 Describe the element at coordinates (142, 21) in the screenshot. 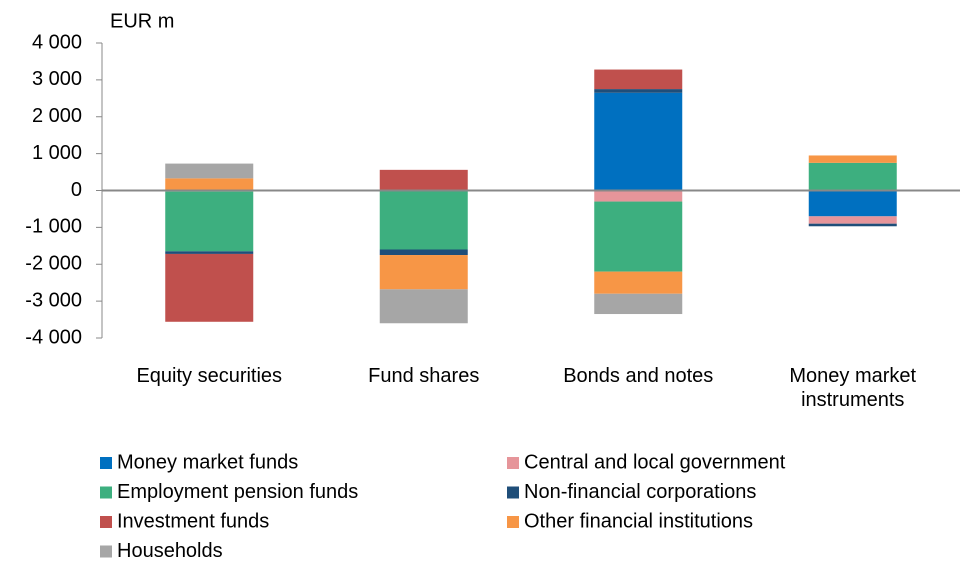

I see `y-unit-label: EUR m` at that location.